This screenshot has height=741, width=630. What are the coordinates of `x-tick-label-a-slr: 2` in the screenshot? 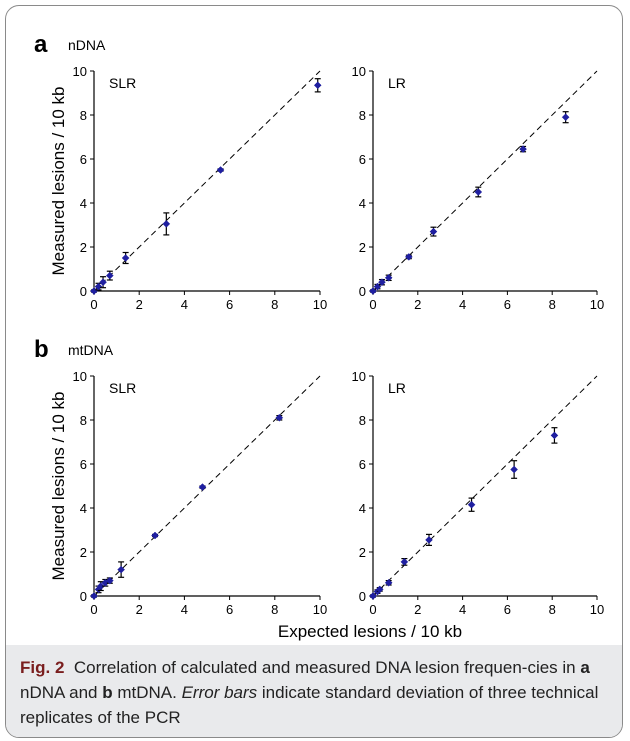 It's located at (139, 304).